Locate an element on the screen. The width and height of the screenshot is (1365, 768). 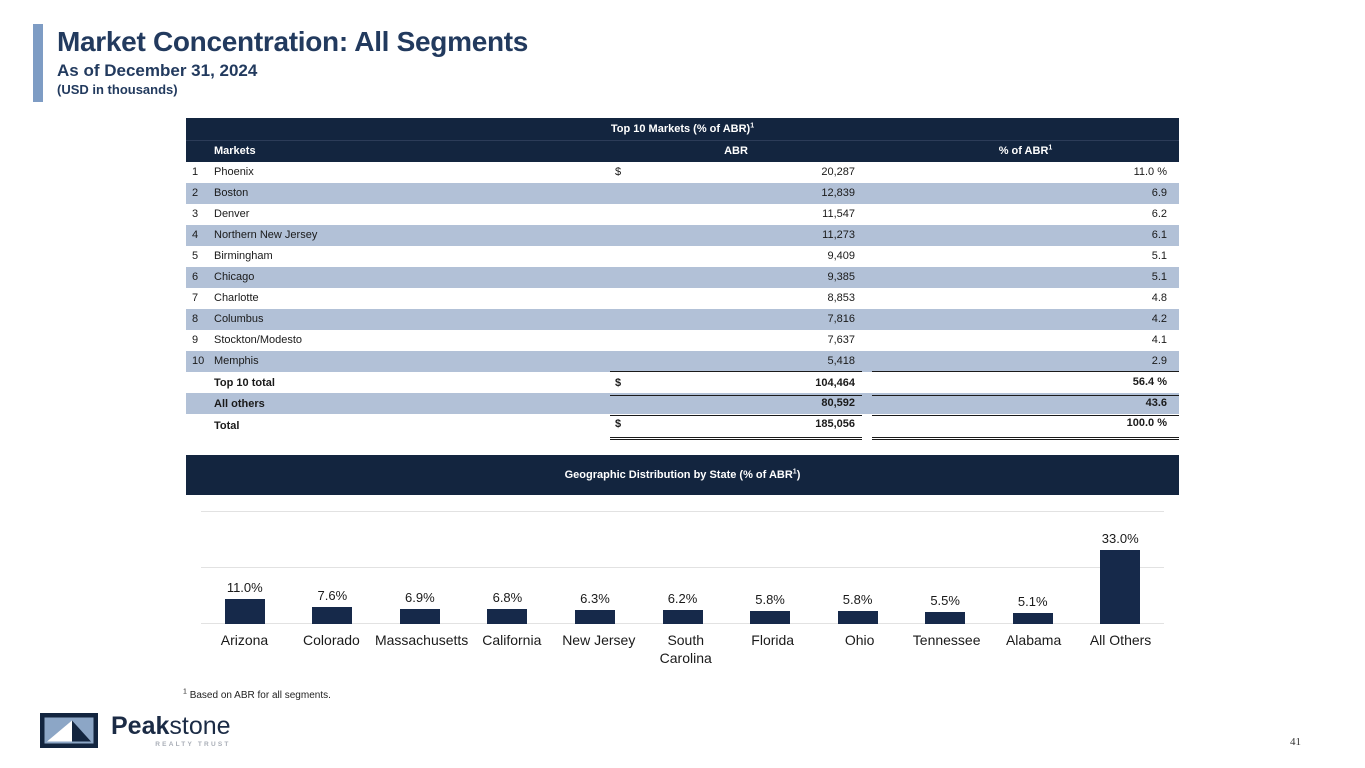
bar-column: 33.0% is located at coordinates (1120, 577).